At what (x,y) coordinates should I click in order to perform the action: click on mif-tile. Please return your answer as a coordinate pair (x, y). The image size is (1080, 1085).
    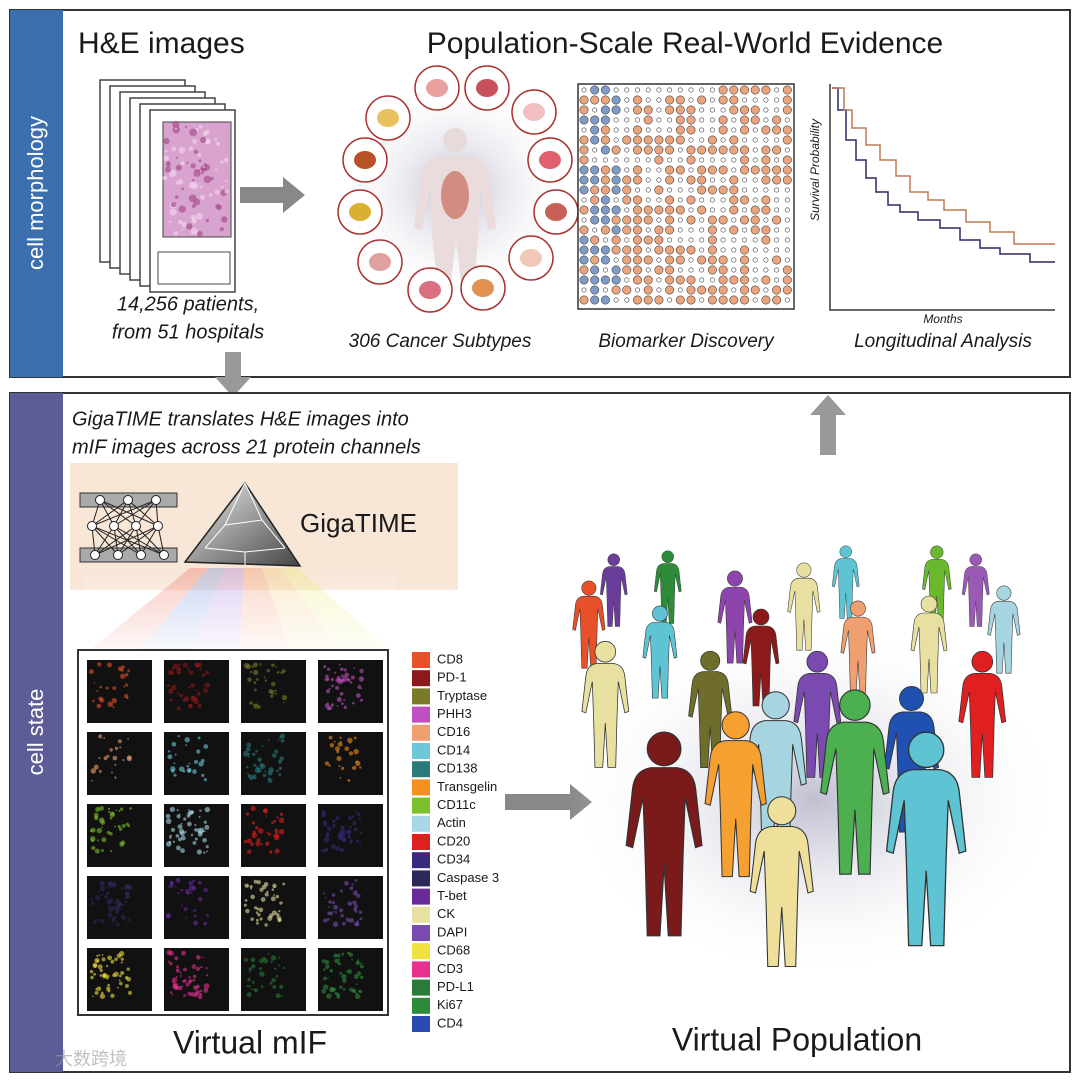
    Looking at the image, I should click on (196, 691).